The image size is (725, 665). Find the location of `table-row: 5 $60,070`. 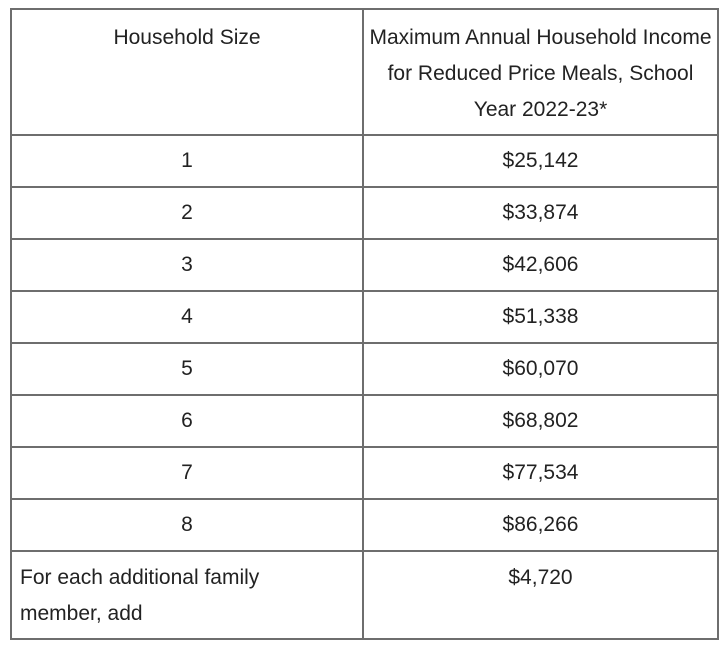

table-row: 5 $60,070 is located at coordinates (364, 369).